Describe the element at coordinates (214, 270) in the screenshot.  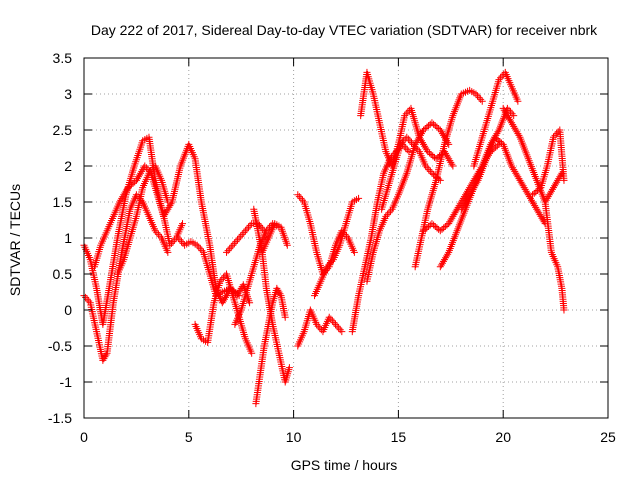
I see `series-s4` at that location.